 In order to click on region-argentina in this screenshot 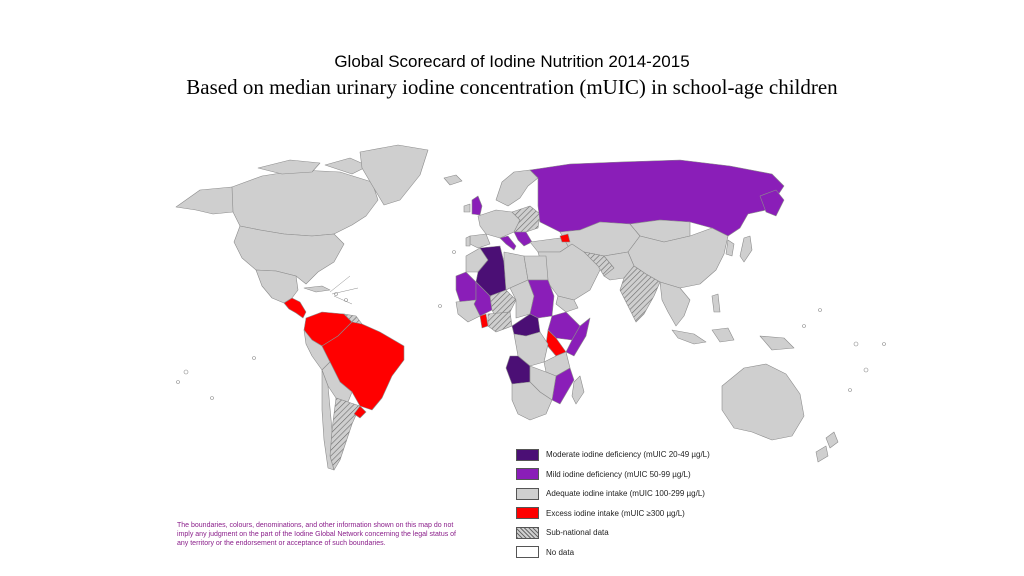, I will do `click(345, 434)`.